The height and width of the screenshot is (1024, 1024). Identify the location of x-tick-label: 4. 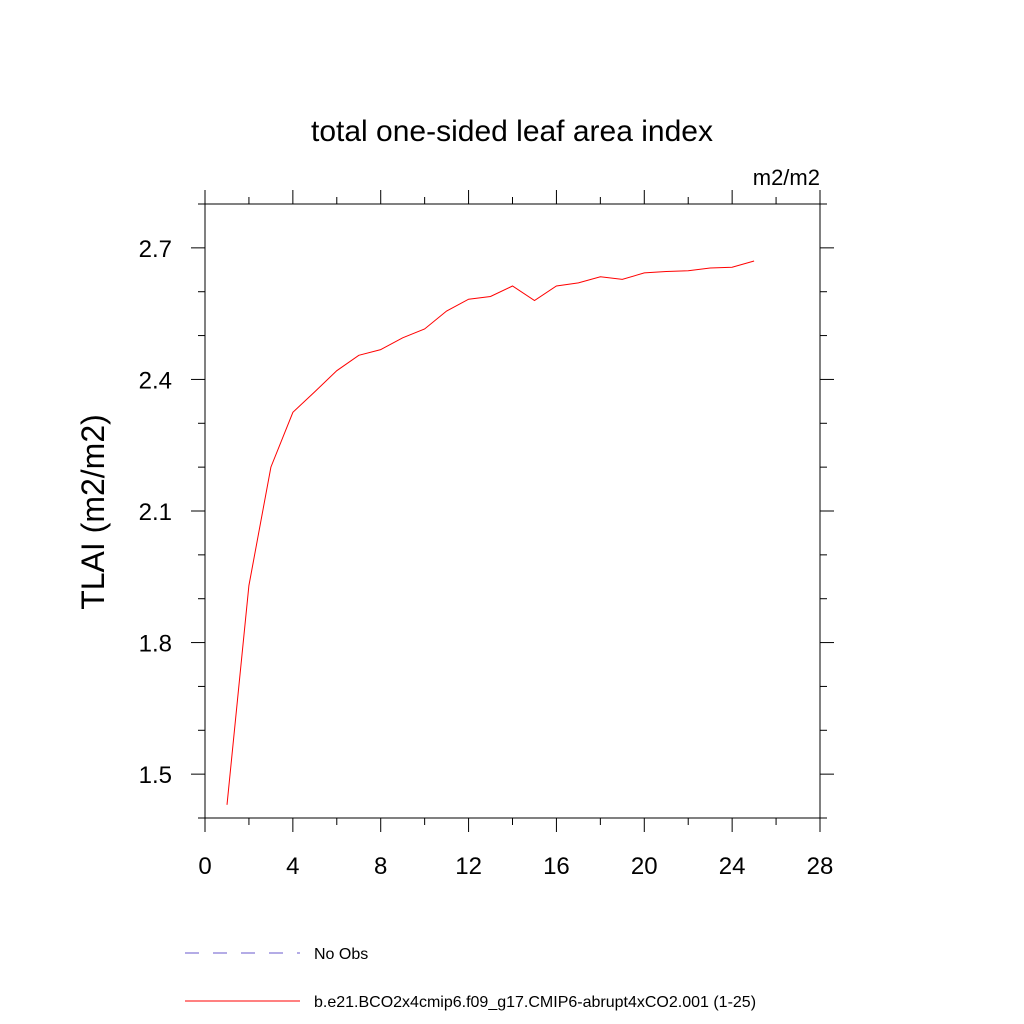
(292, 866).